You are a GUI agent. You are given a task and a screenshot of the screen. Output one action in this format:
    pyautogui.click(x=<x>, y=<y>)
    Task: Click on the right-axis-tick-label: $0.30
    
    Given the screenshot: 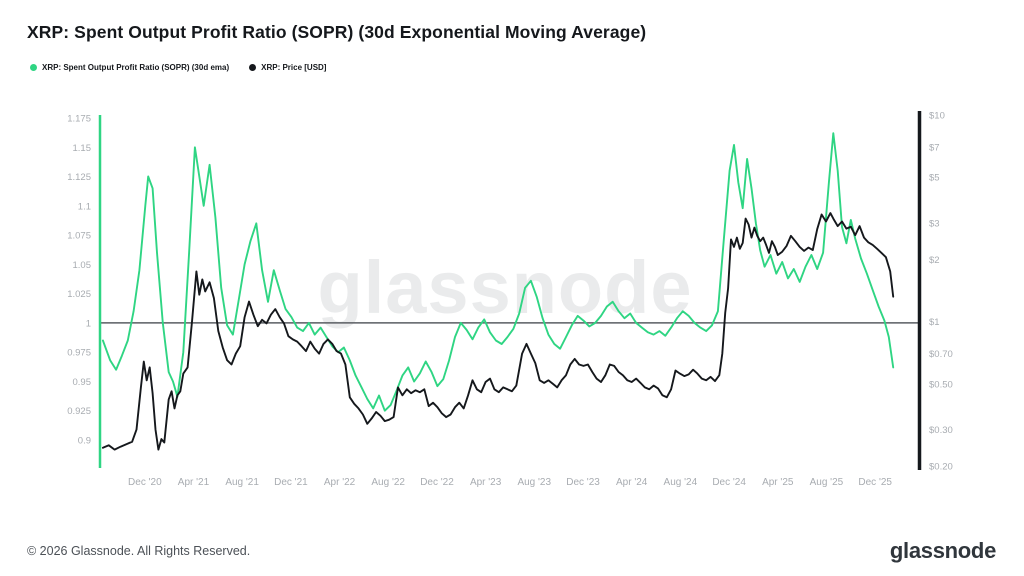 What is the action you would take?
    pyautogui.click(x=941, y=430)
    